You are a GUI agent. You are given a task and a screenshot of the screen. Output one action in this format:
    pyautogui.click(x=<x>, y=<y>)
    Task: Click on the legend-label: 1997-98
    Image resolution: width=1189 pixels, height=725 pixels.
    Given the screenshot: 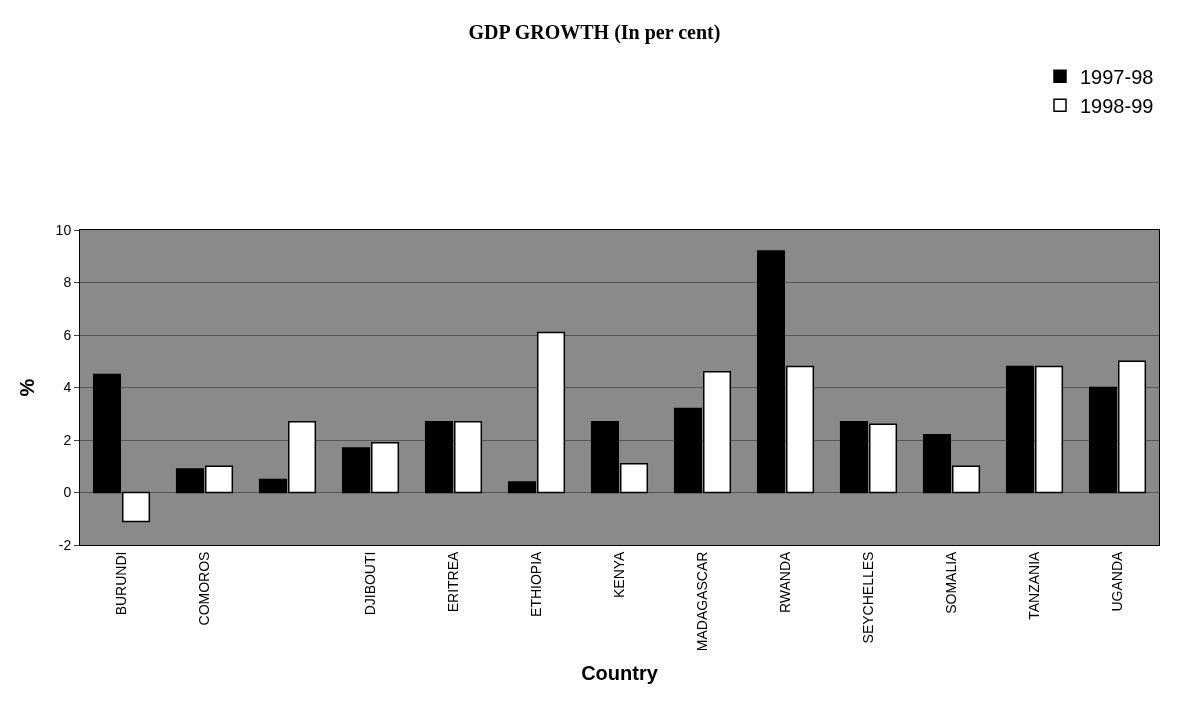 What is the action you would take?
    pyautogui.click(x=1117, y=77)
    